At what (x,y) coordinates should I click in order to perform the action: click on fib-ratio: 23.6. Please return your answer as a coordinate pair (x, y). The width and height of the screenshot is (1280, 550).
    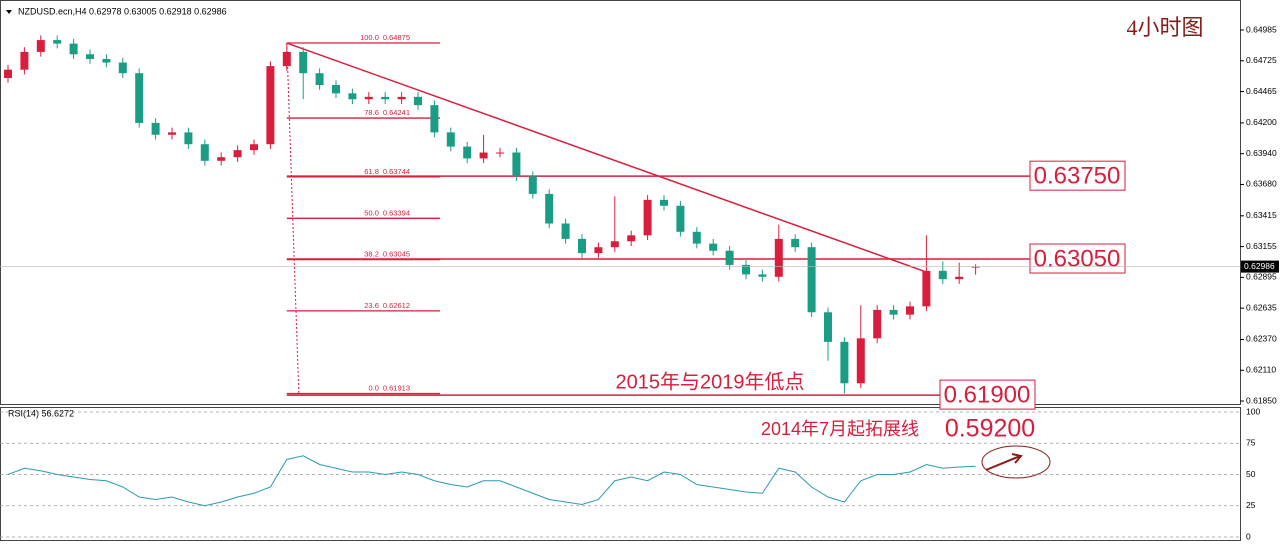
    Looking at the image, I should click on (371, 305).